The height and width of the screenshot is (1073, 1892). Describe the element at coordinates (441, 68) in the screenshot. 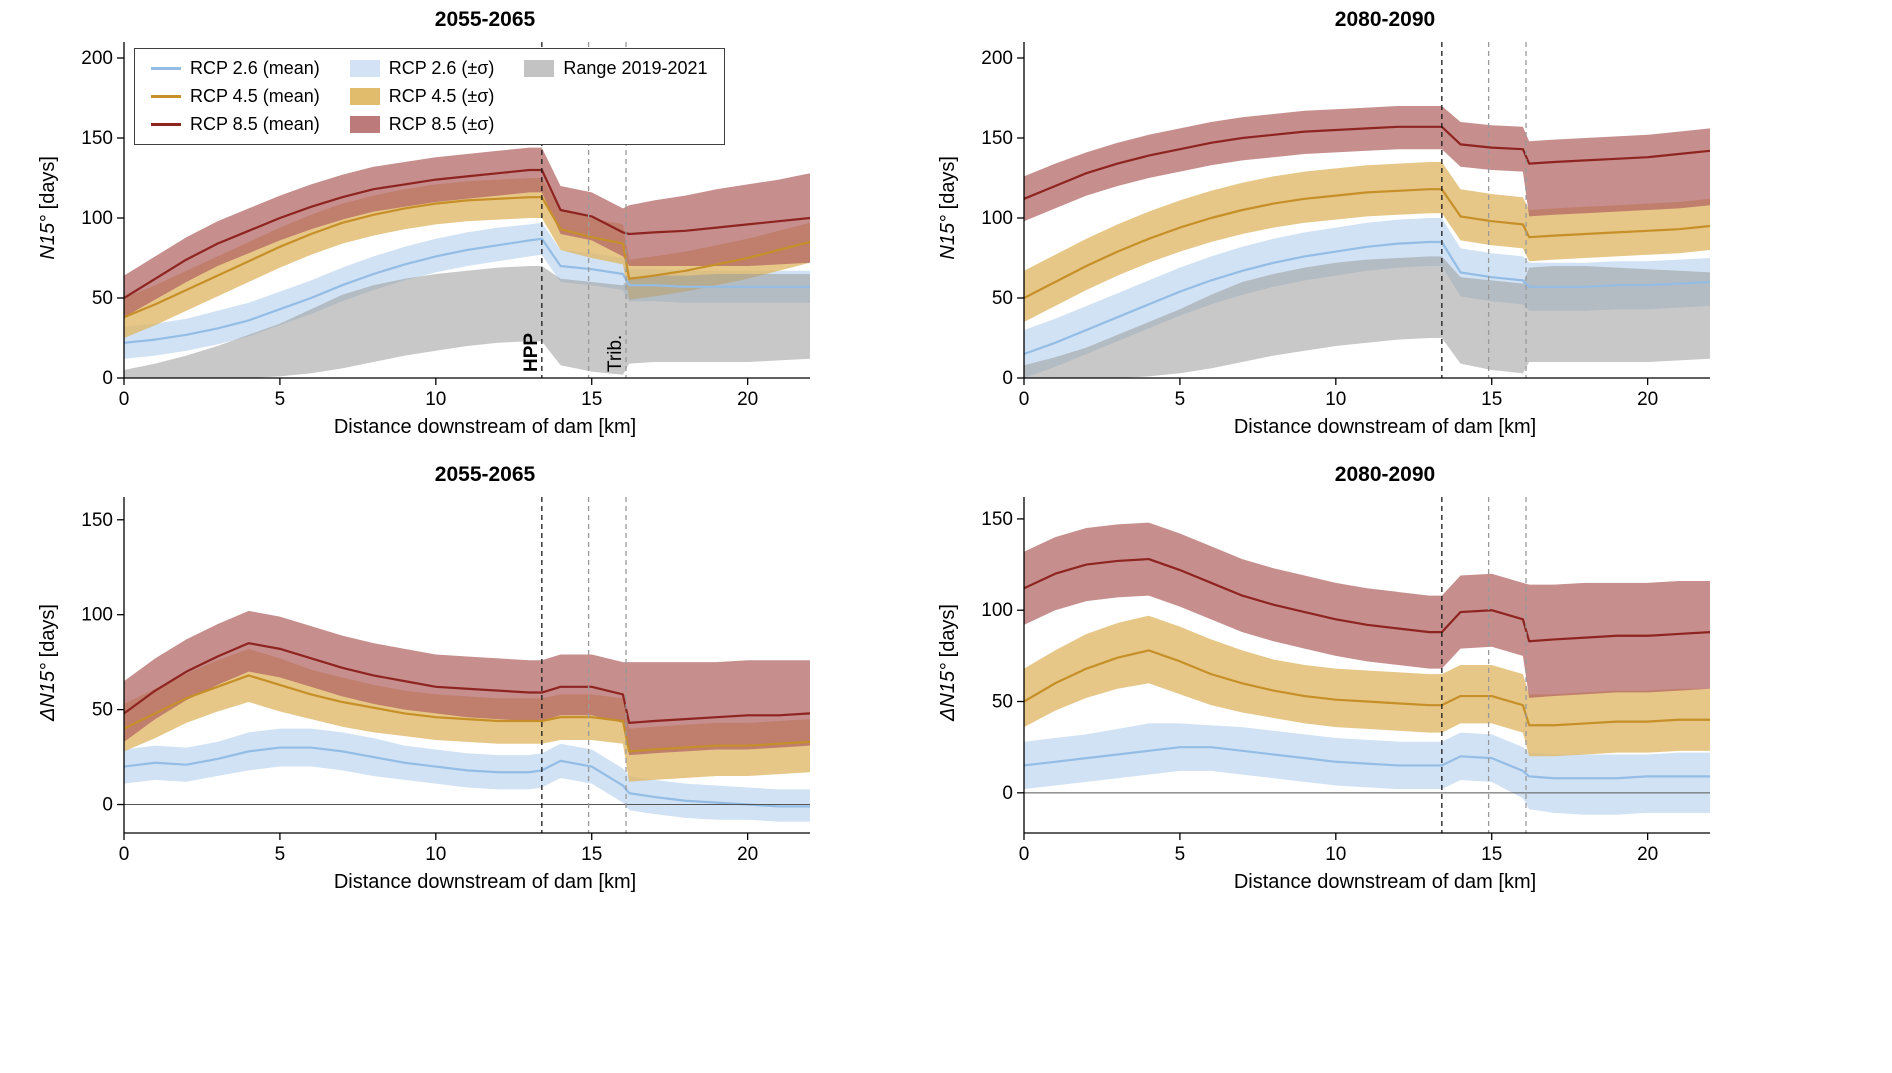

I see `legend-label: RCP 2.6 (±σ)` at that location.